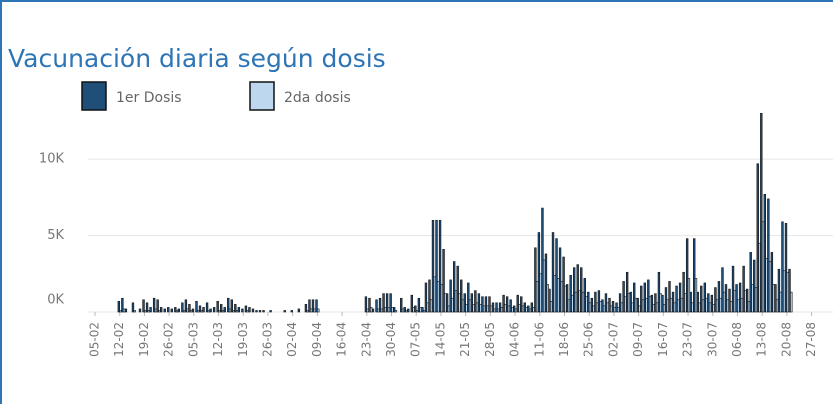 Image resolution: width=833 pixels, height=404 pixels. I want to click on x-tick-label: 23-04, so click(366, 339).